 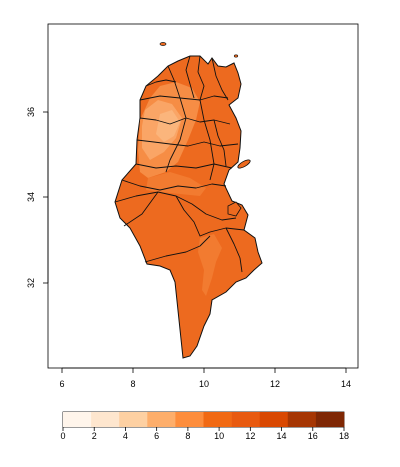 What do you see at coordinates (156, 436) in the screenshot?
I see `legend-tick-label: 6` at bounding box center [156, 436].